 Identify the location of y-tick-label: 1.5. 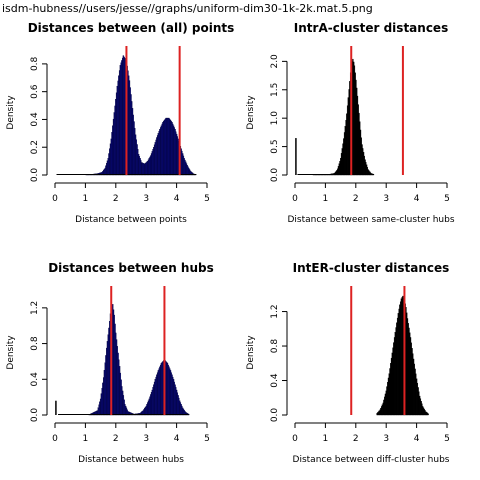
(275, 90).